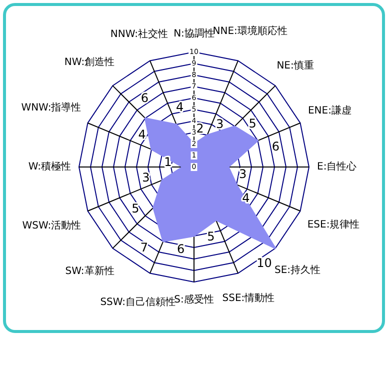 Image resolution: width=390 pixels, height=369 pixels. What do you see at coordinates (333, 224) in the screenshot?
I see `spoke-label: ESE:規律性` at bounding box center [333, 224].